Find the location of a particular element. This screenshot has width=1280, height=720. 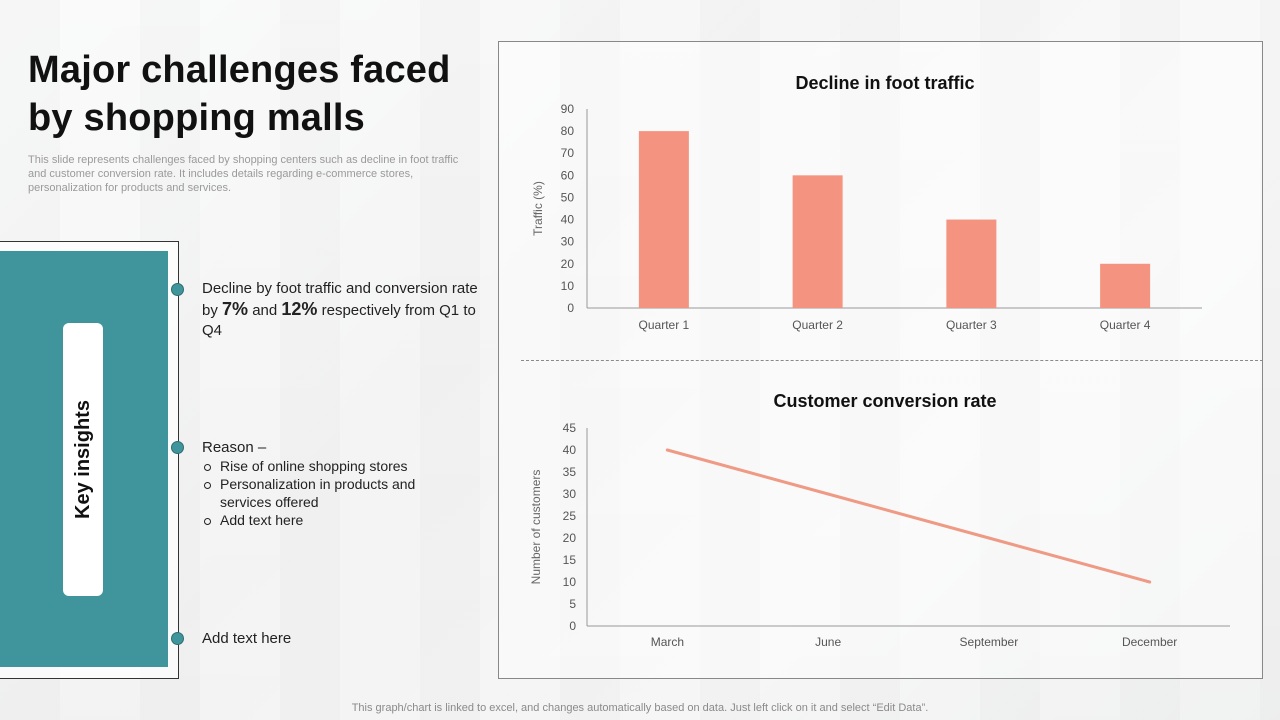

y-axis-label: Number of customers is located at coordinates (536, 527).